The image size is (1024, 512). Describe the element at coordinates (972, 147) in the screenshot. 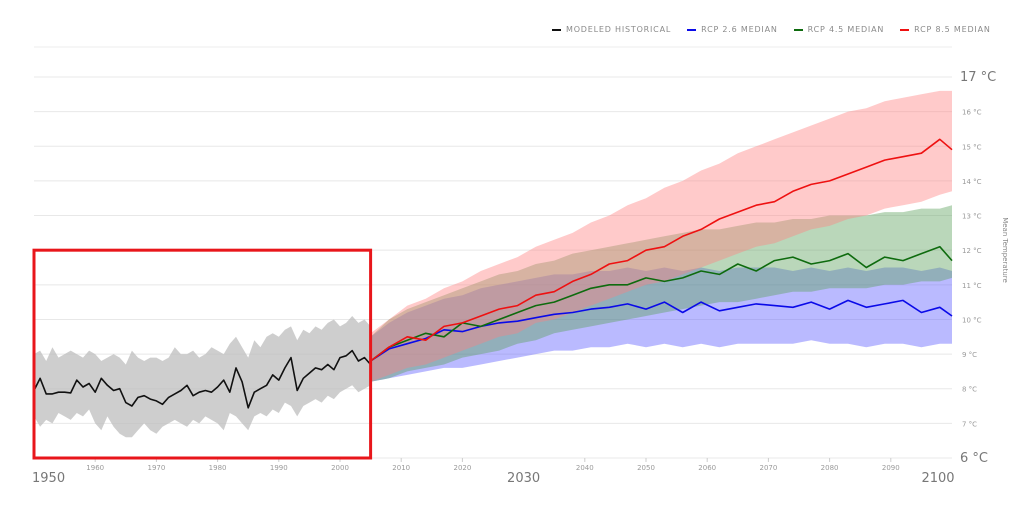

I see `y-tick-label: 15 °C` at that location.